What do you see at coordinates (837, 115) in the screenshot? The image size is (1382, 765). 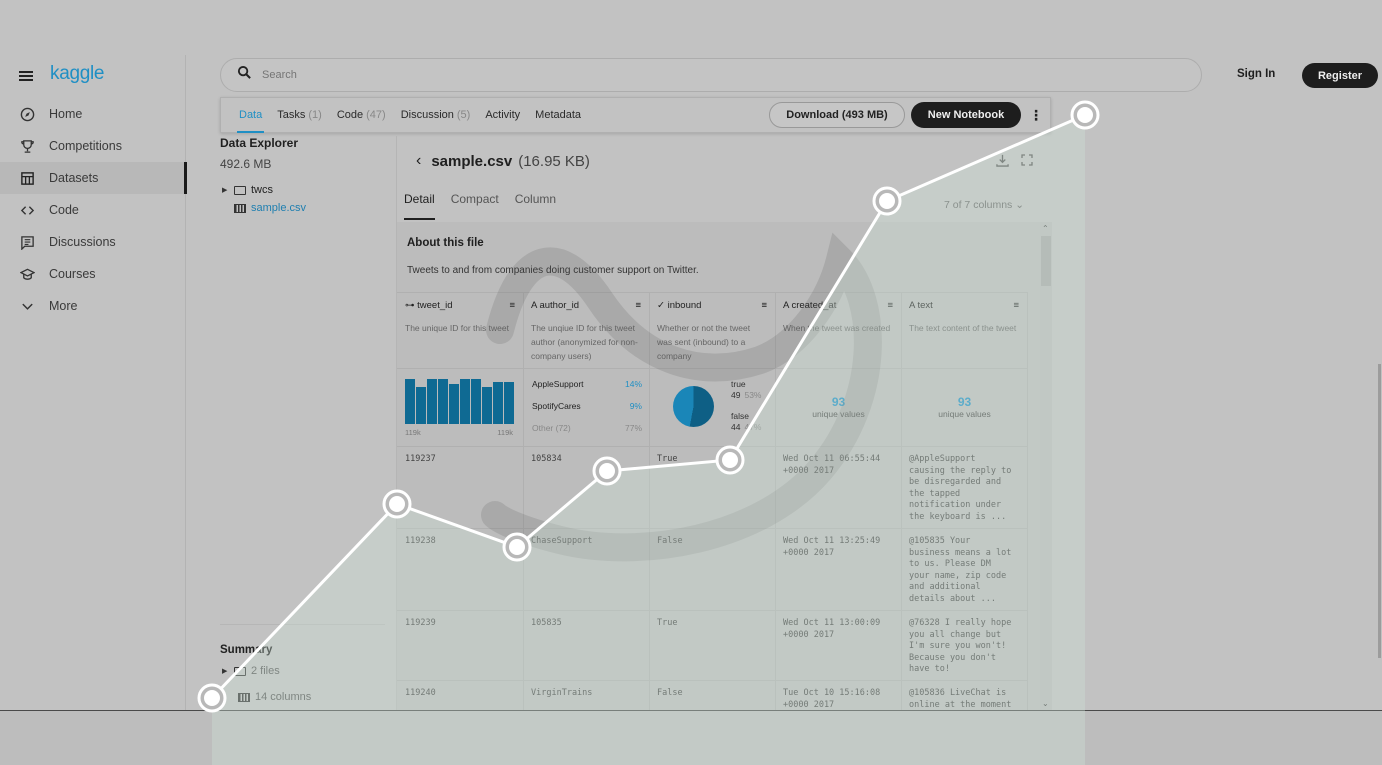 I see `download-button: Download (493 MB)` at bounding box center [837, 115].